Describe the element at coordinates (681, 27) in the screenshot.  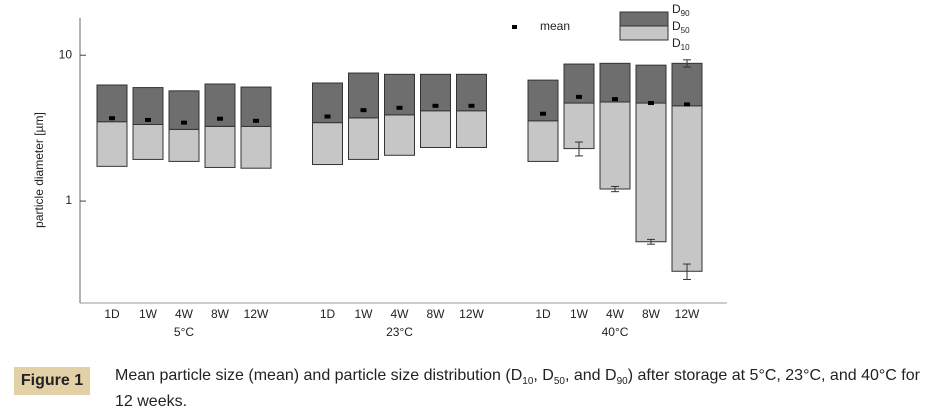
I see `legend-label: D50` at that location.